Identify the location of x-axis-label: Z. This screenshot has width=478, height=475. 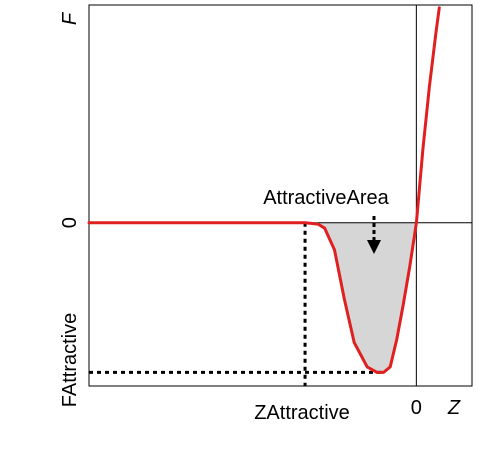
(454, 408).